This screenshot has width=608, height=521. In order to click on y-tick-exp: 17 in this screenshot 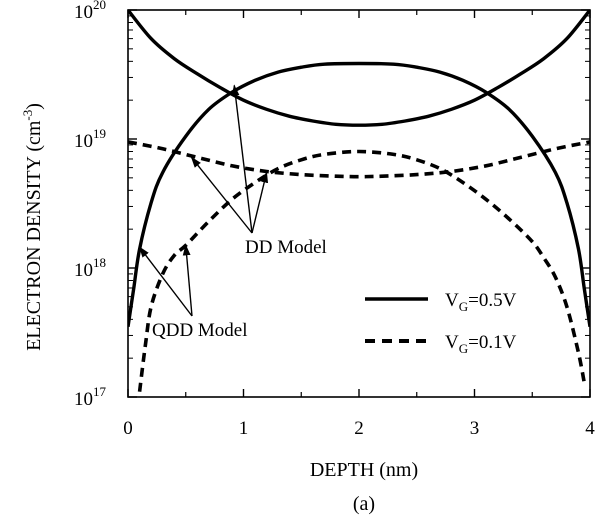, I will do `click(100, 391)`.